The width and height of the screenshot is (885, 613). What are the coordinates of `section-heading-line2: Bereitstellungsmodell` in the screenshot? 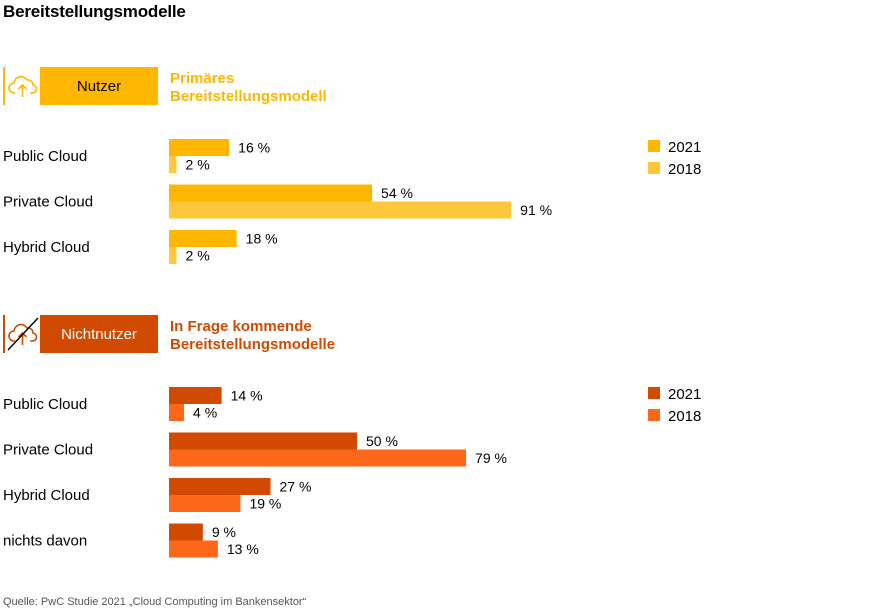 It's located at (248, 96).